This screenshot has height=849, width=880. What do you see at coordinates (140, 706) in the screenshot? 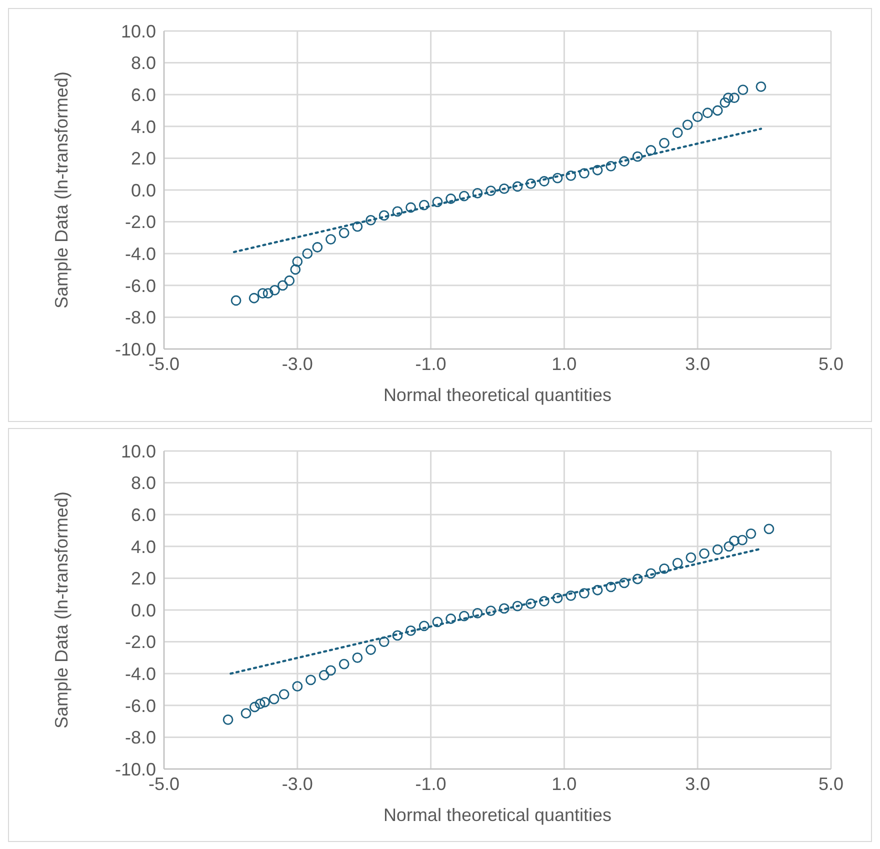
I see `y-tick-label: -6.0` at bounding box center [140, 706].